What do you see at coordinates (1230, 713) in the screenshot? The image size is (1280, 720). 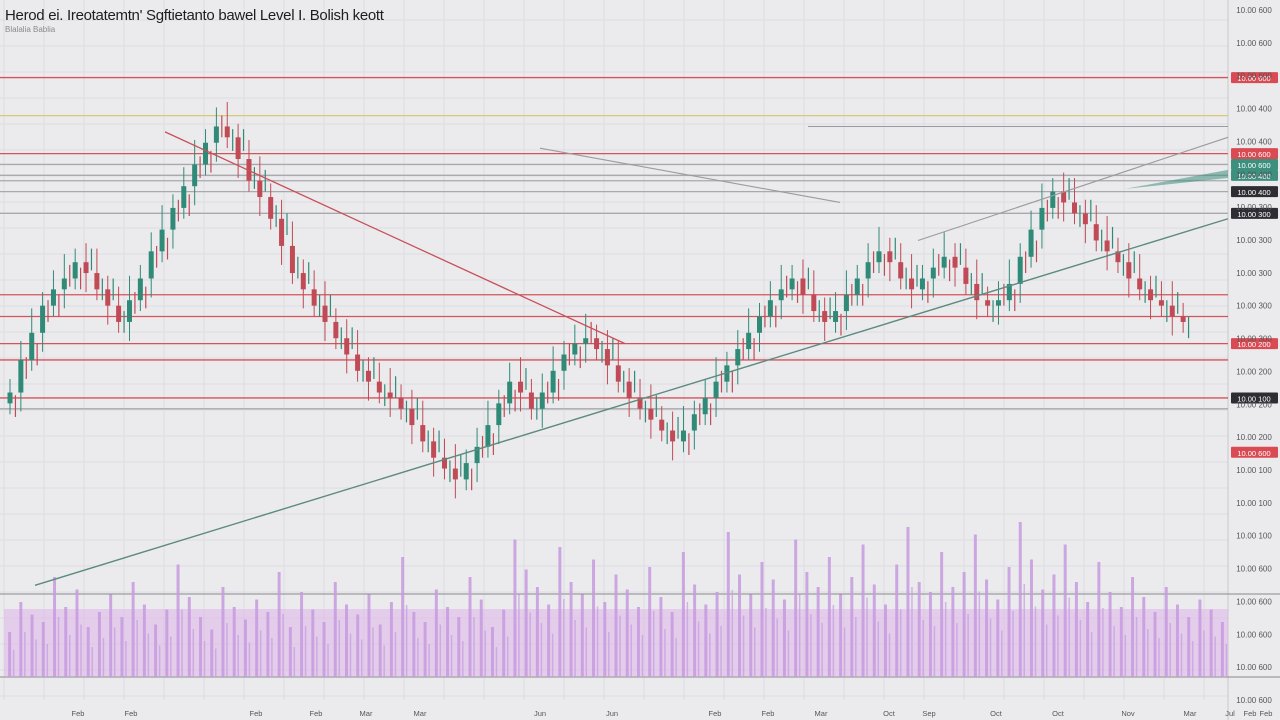 I see `x-tick-label: Jul` at bounding box center [1230, 713].